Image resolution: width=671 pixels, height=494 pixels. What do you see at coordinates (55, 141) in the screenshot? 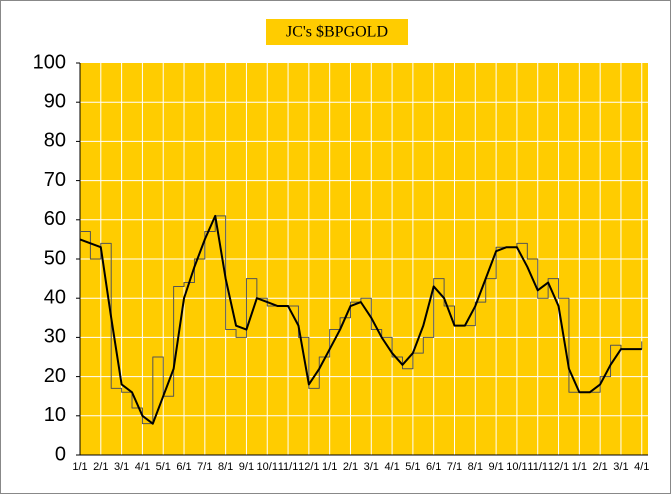
I see `y-tick-label: 80` at bounding box center [55, 141].